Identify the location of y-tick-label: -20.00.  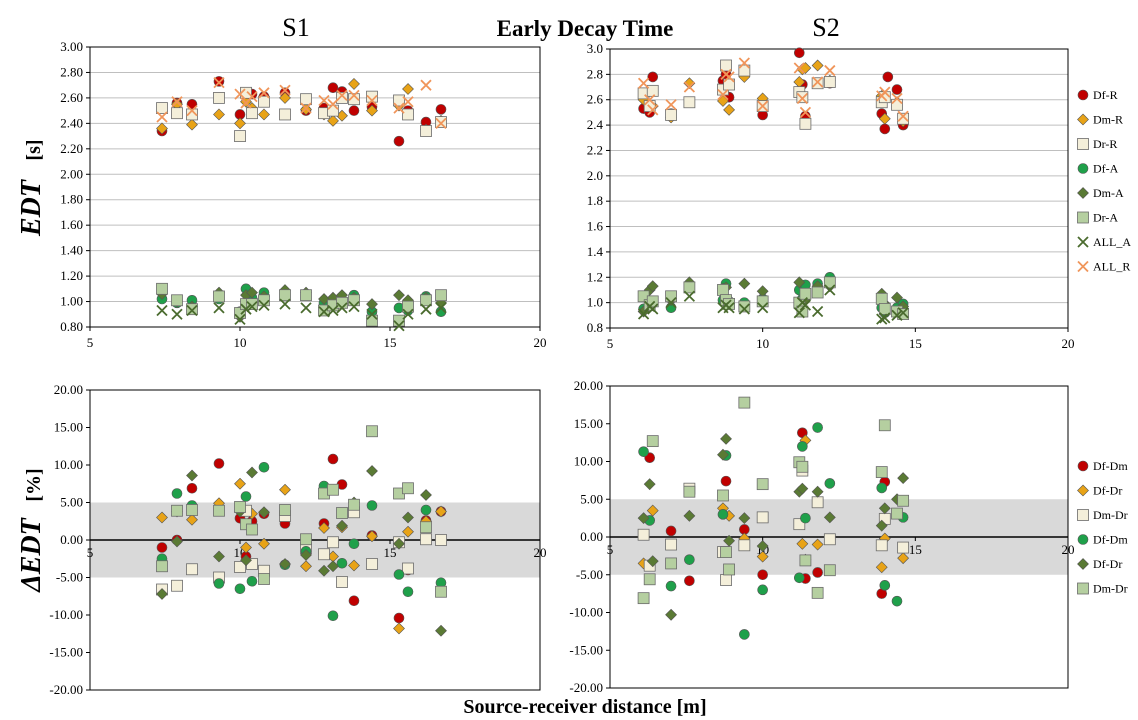
(586, 687).